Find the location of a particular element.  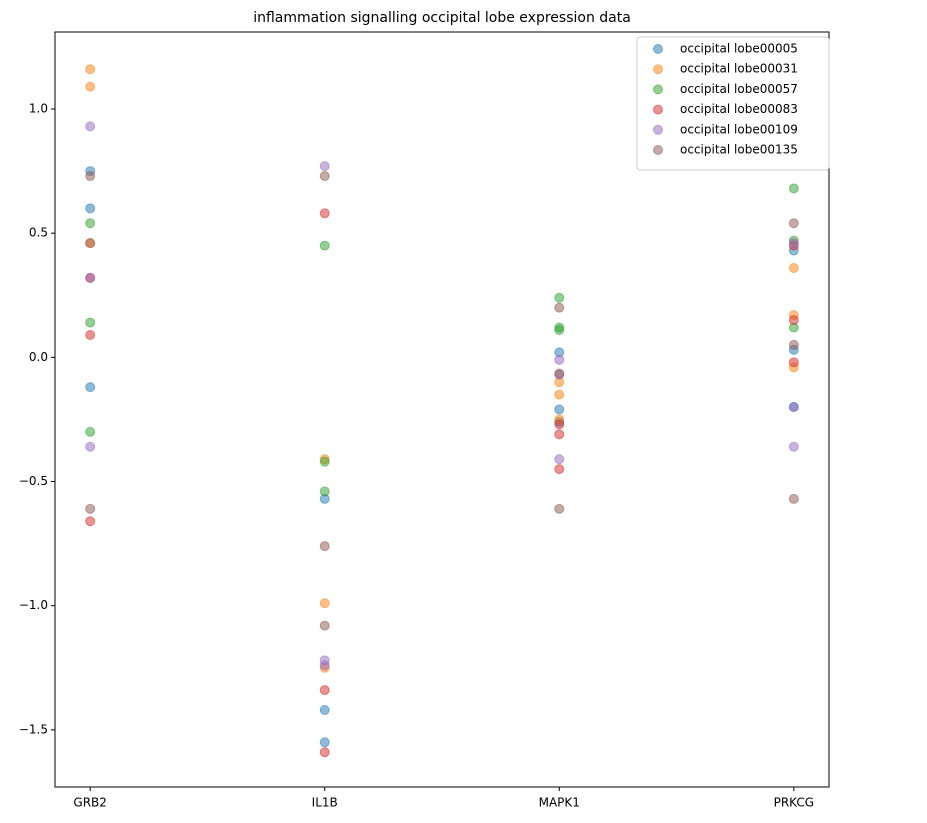

legend-label: occipital lobe00135 is located at coordinates (739, 150).